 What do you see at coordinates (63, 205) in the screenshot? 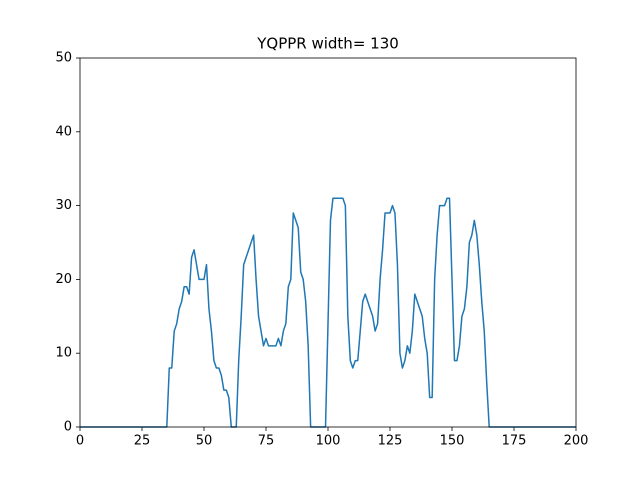
I see `y-tick-label: 30` at bounding box center [63, 205].